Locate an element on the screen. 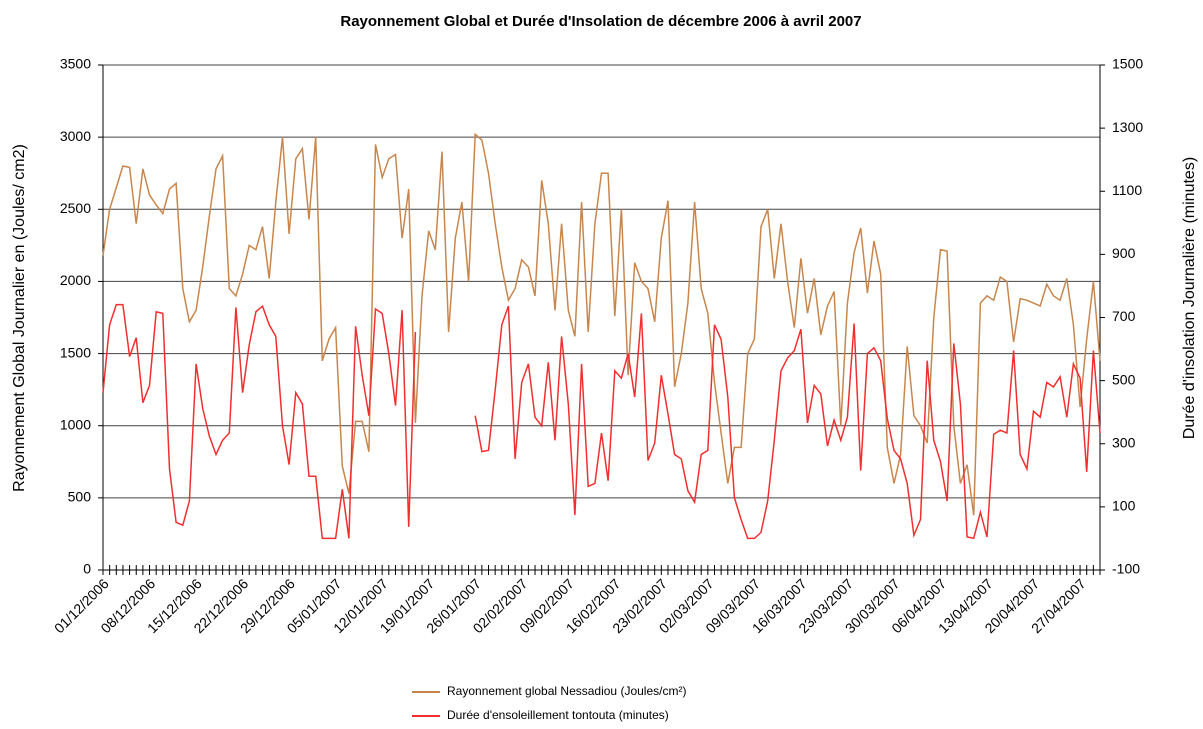 The height and width of the screenshot is (729, 1203). y2-tick-label: 1300 is located at coordinates (1127, 127).